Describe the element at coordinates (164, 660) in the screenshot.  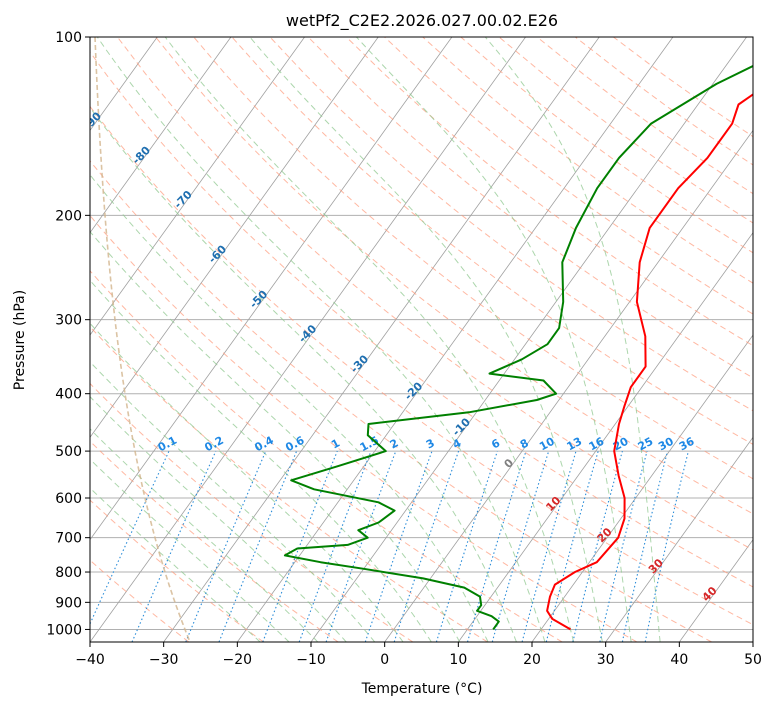
I see `x-tick-label: −30` at that location.